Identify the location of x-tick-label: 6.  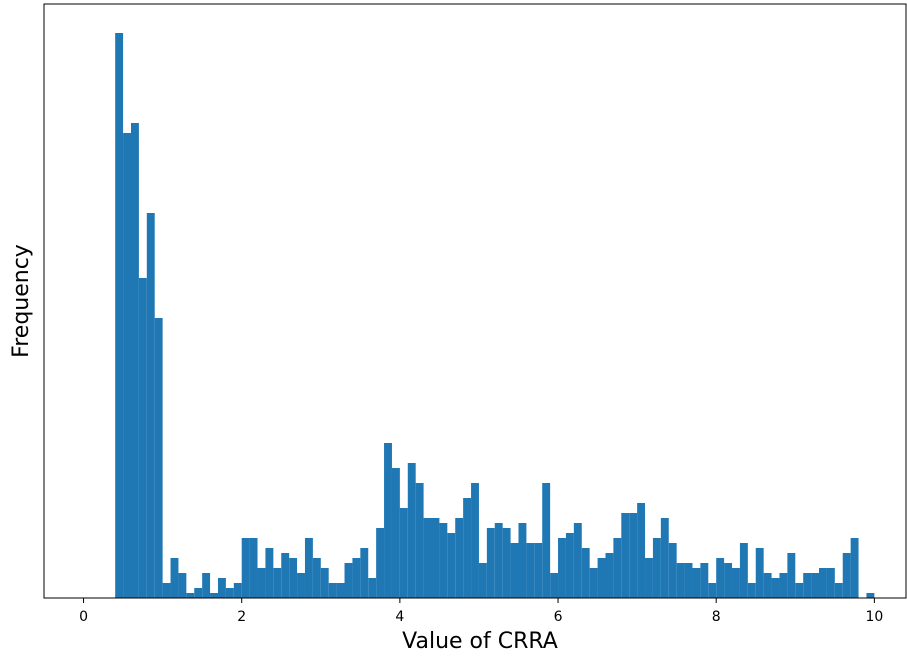
(558, 617).